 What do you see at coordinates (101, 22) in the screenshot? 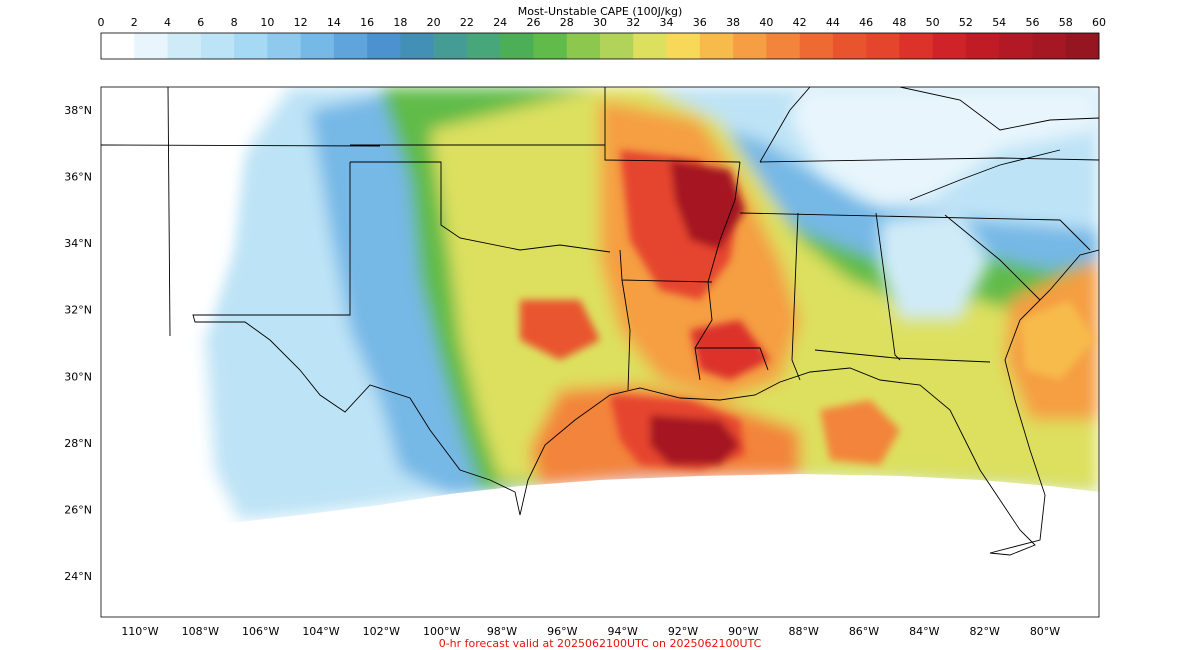
I see `colorbar-tick-label: 0` at bounding box center [101, 22].